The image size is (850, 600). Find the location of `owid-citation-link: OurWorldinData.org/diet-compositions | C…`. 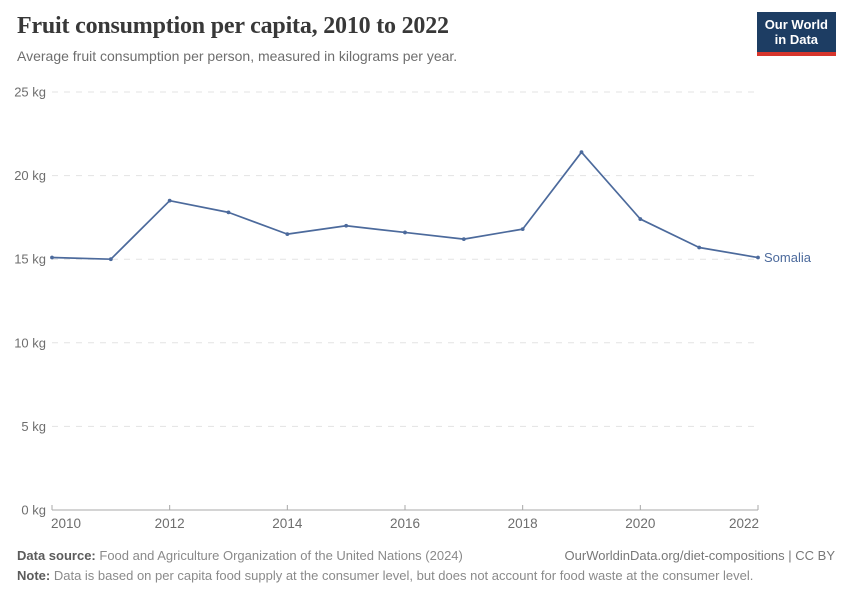

owid-citation-link: OurWorldinData.org/diet-compositions | C… is located at coordinates (699, 555).